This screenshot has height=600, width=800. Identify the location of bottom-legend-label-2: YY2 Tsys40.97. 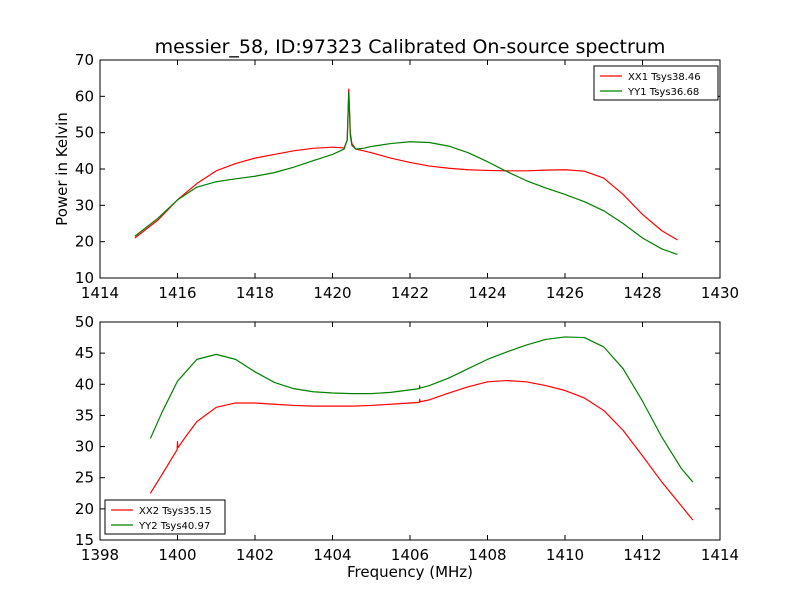
(174, 526).